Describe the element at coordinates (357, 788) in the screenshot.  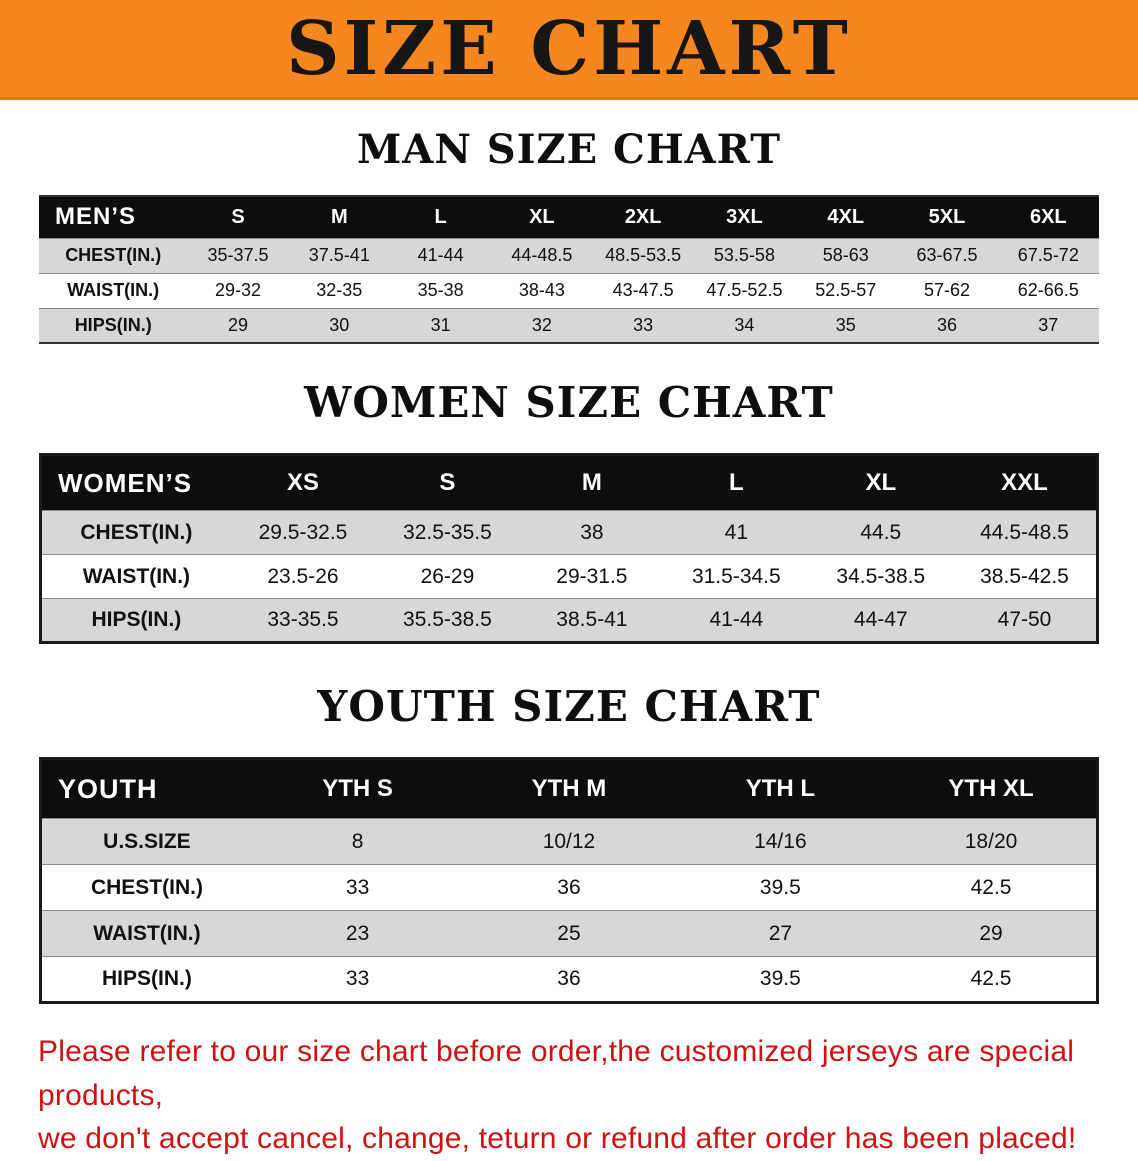
I see `size-header-cell: YTH S` at that location.